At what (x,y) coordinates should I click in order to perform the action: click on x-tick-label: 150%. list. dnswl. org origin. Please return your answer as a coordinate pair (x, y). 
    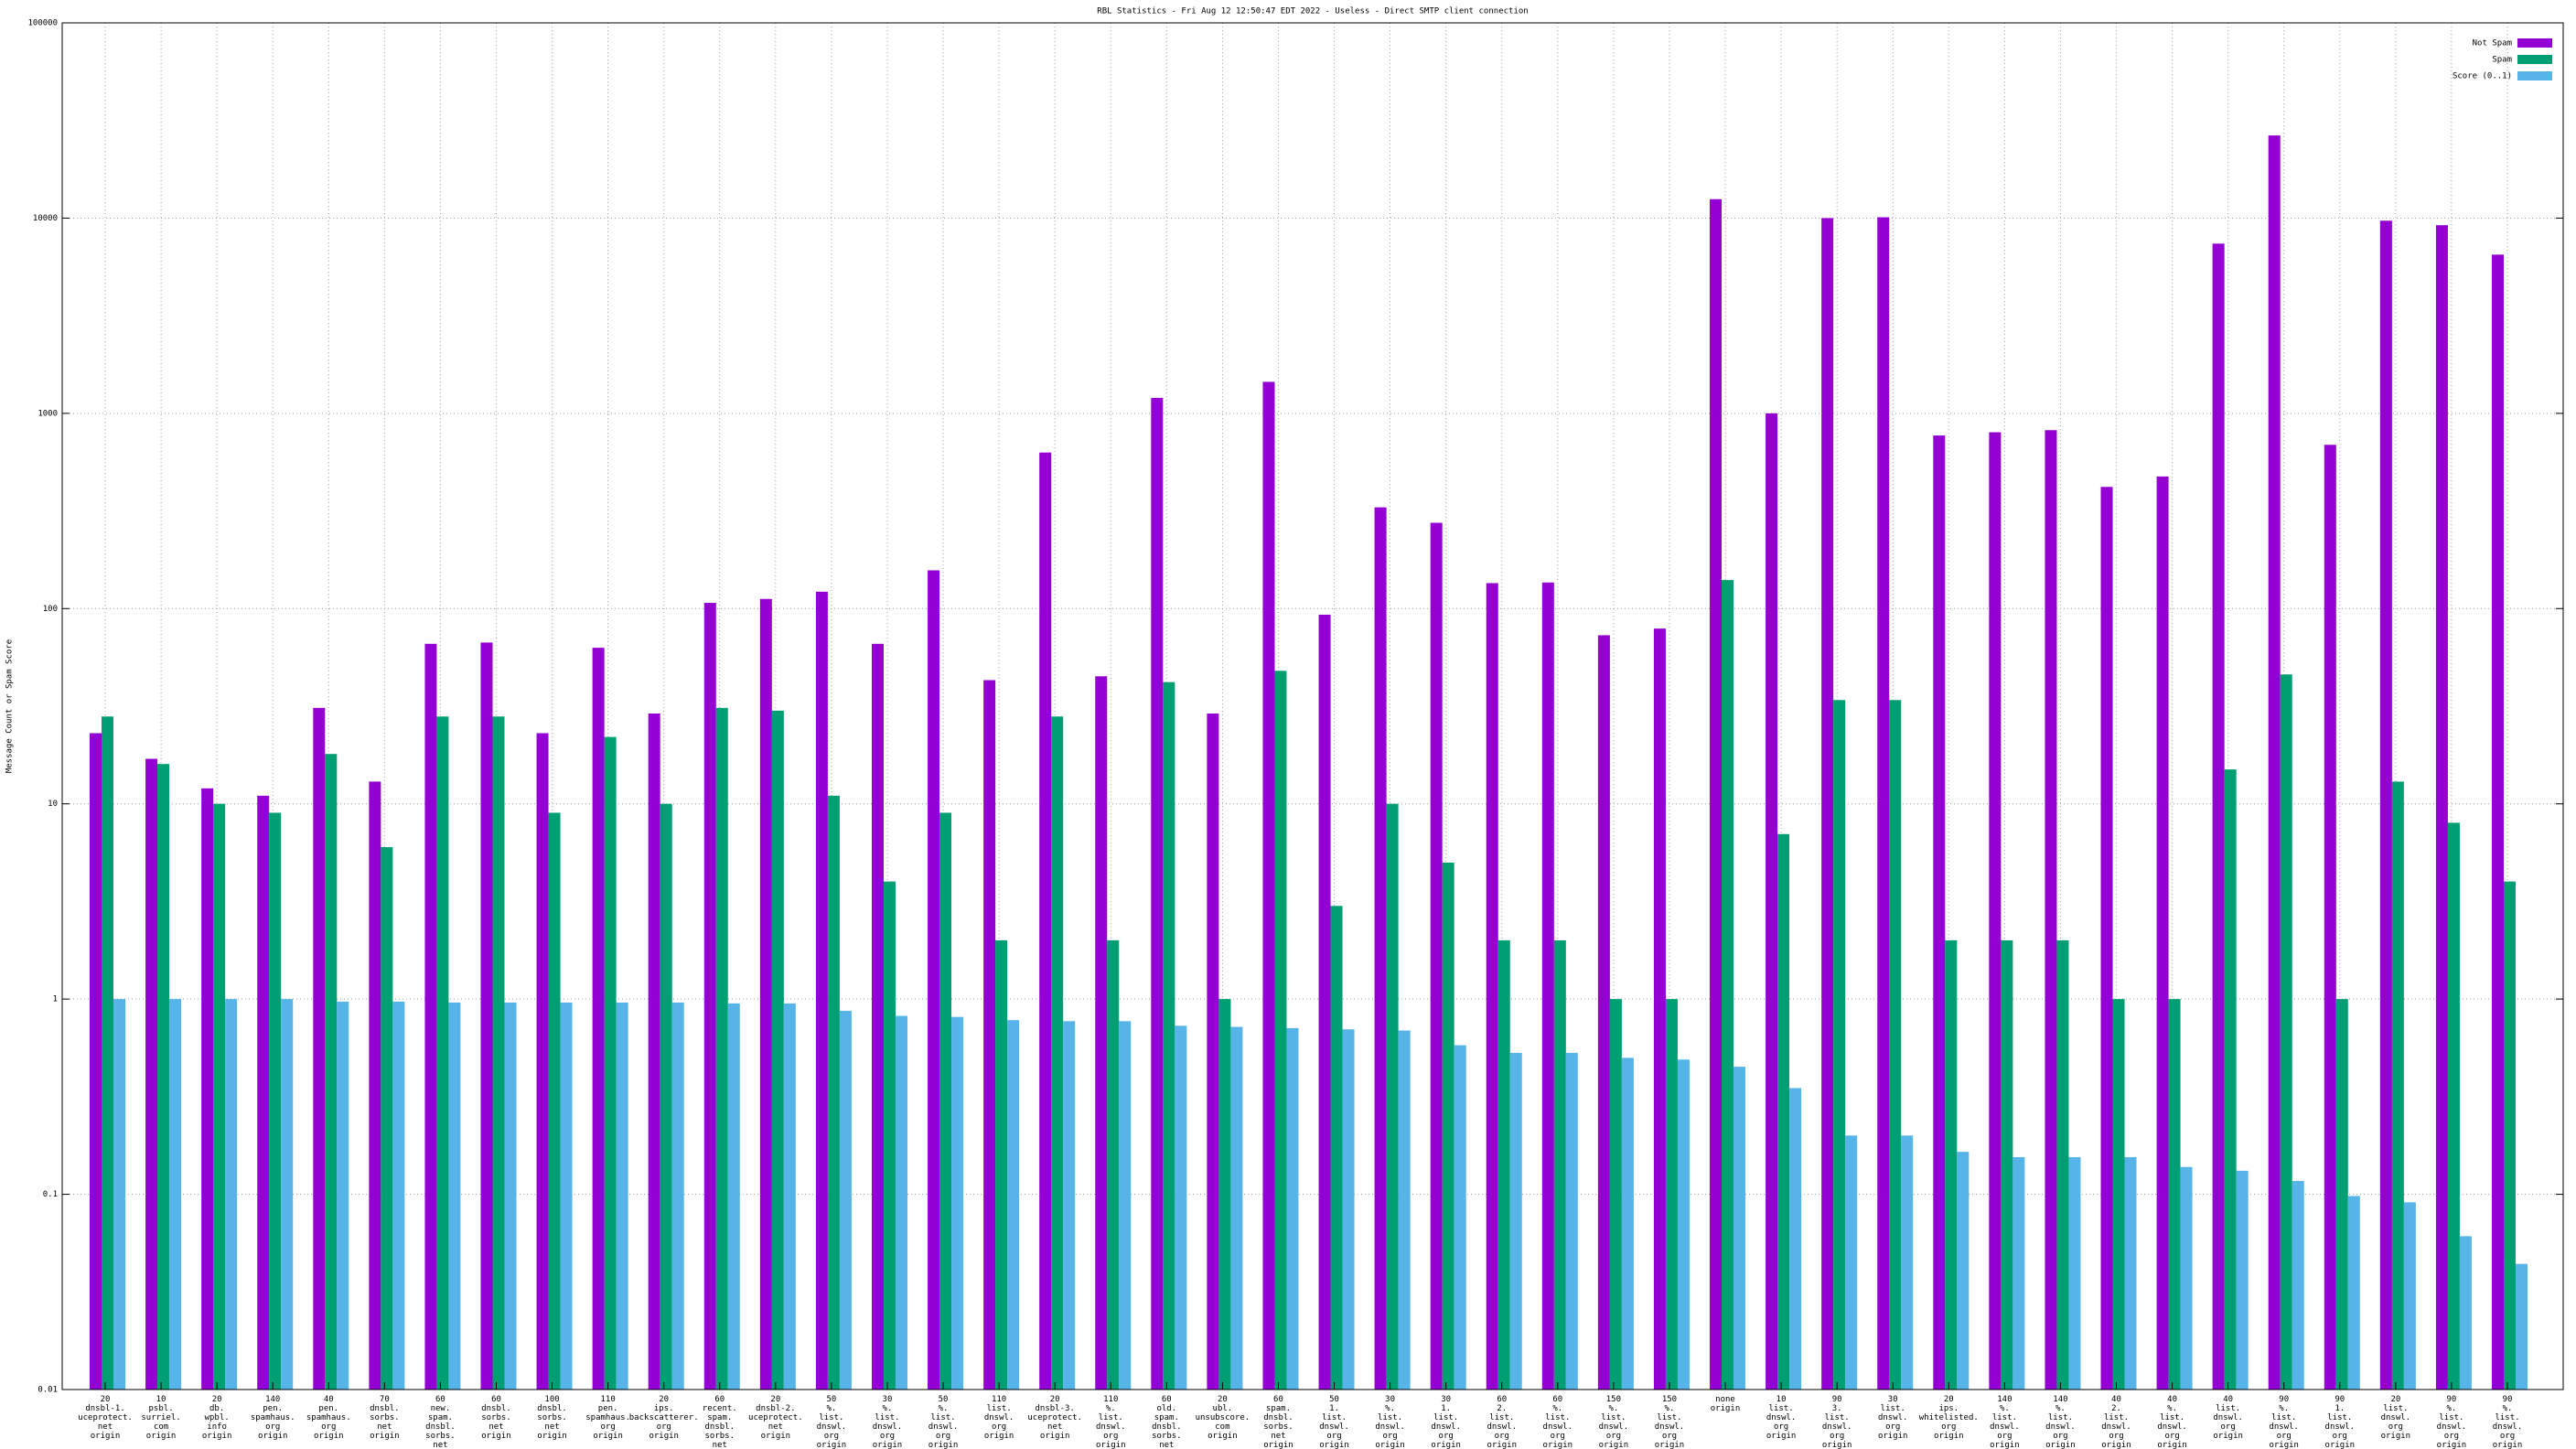
    Looking at the image, I should click on (1670, 1422).